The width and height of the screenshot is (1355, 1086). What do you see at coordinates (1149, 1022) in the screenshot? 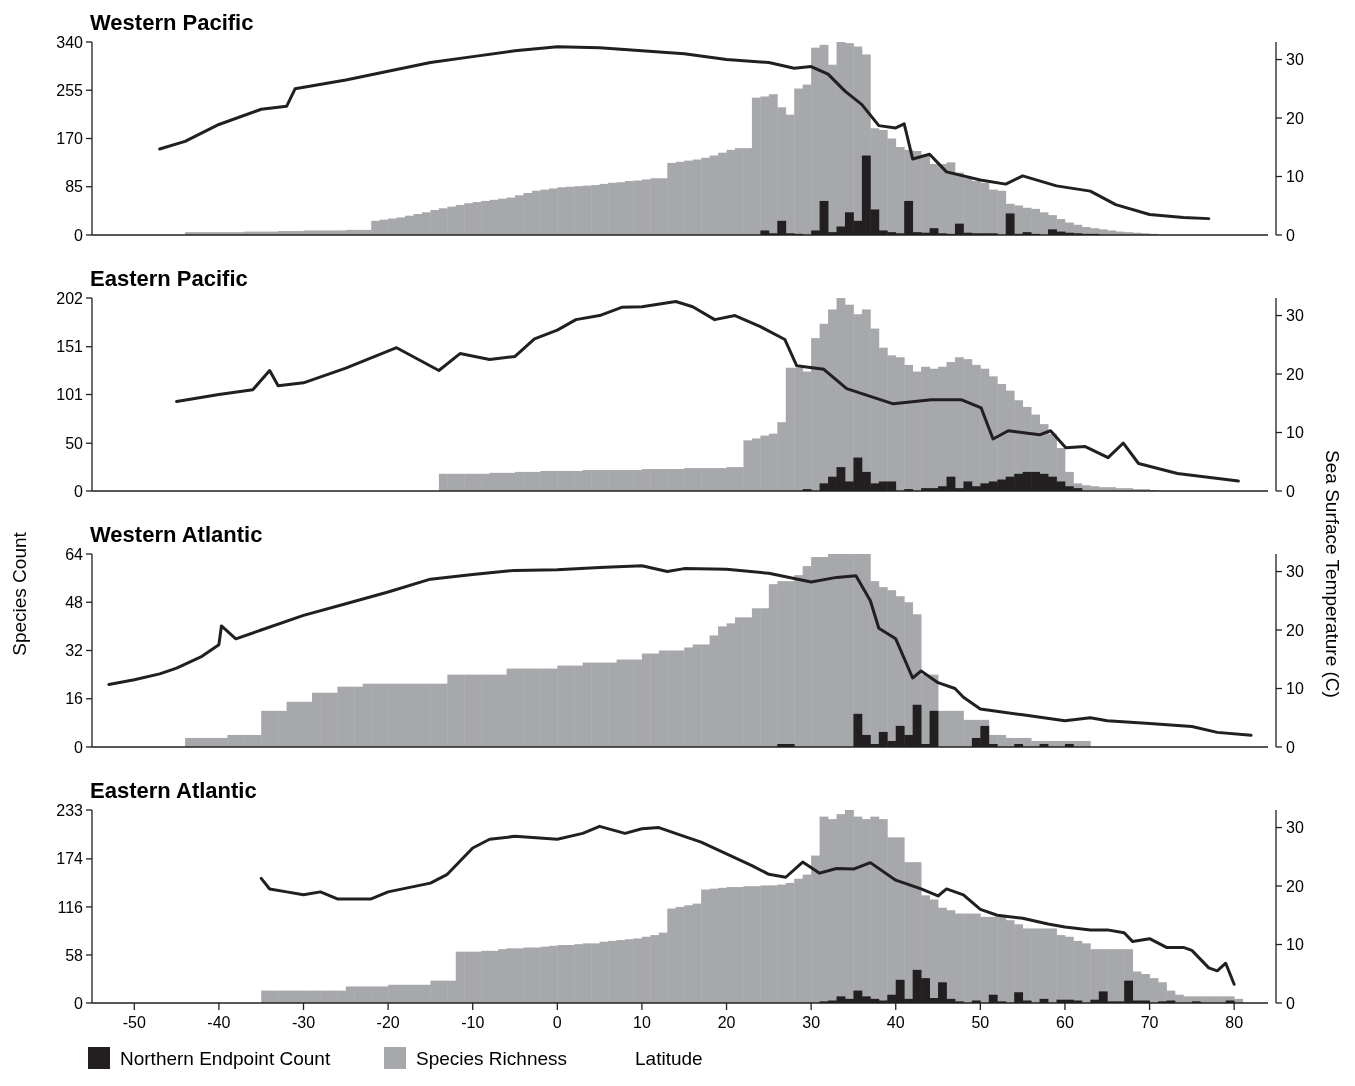
I see `x-tick-label: 70` at bounding box center [1149, 1022].